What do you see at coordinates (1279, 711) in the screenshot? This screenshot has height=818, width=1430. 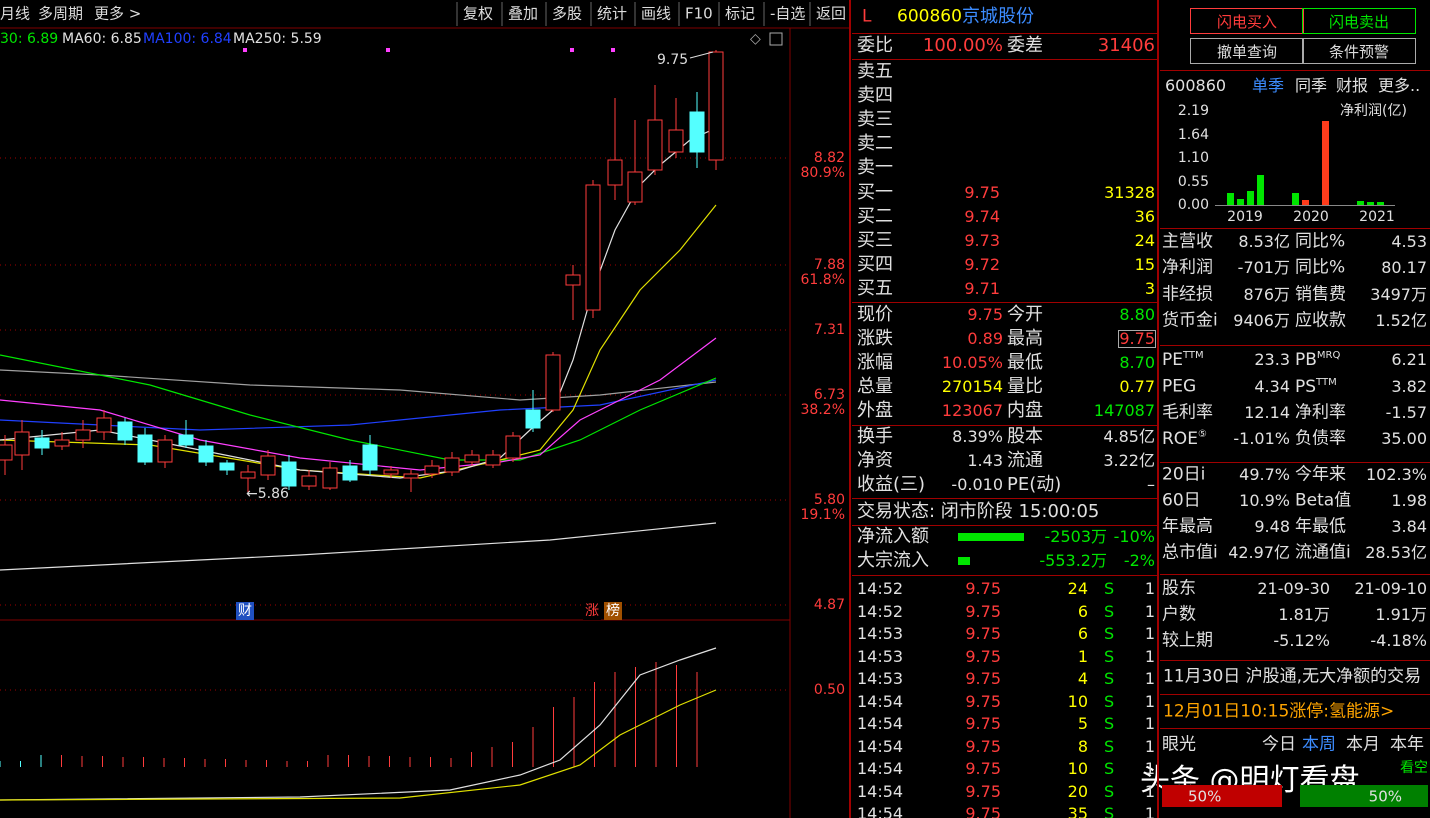 I see `news: 12月01日10:15涨停:氢能源>` at bounding box center [1279, 711].